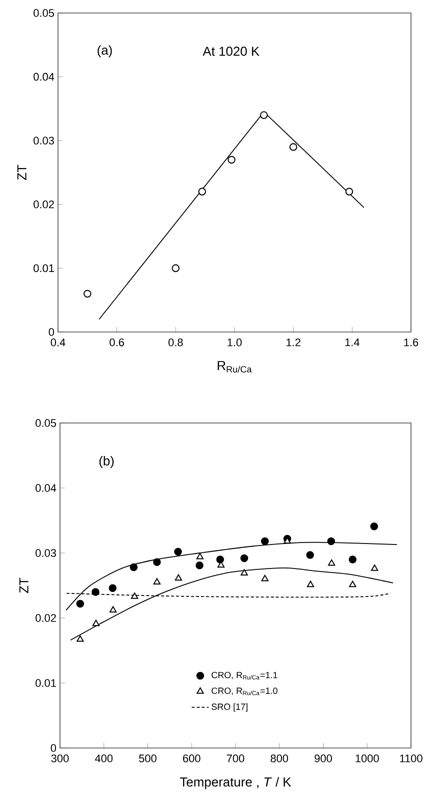  Describe the element at coordinates (293, 342) in the screenshot. I see `x-tick-label: 1.2` at that location.